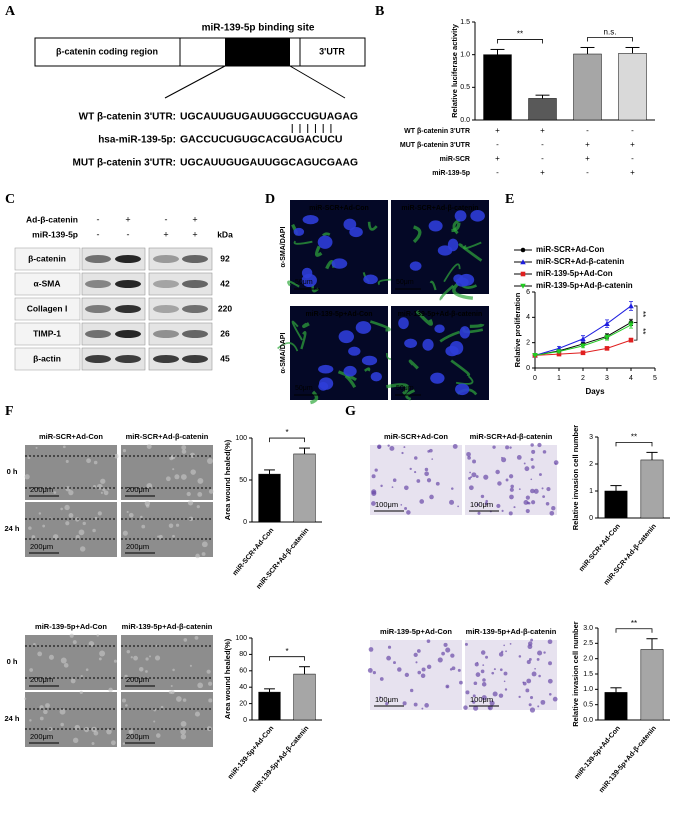  I want to click on y-tick-label: 1, so click(591, 491).